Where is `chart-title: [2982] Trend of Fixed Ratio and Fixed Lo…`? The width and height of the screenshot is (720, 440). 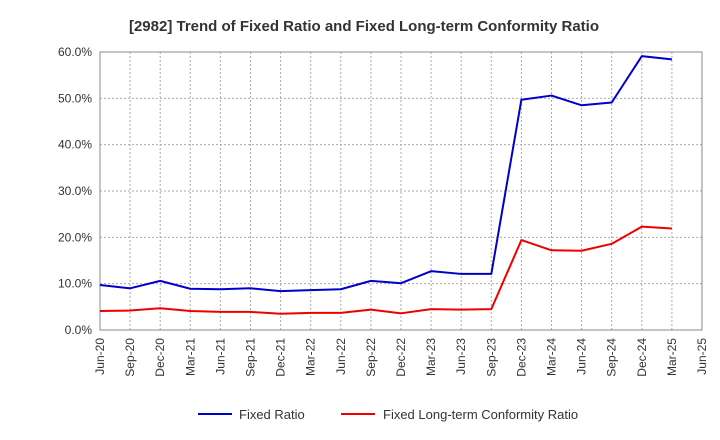 chart-title: [2982] Trend of Fixed Ratio and Fixed Lo… is located at coordinates (364, 26).